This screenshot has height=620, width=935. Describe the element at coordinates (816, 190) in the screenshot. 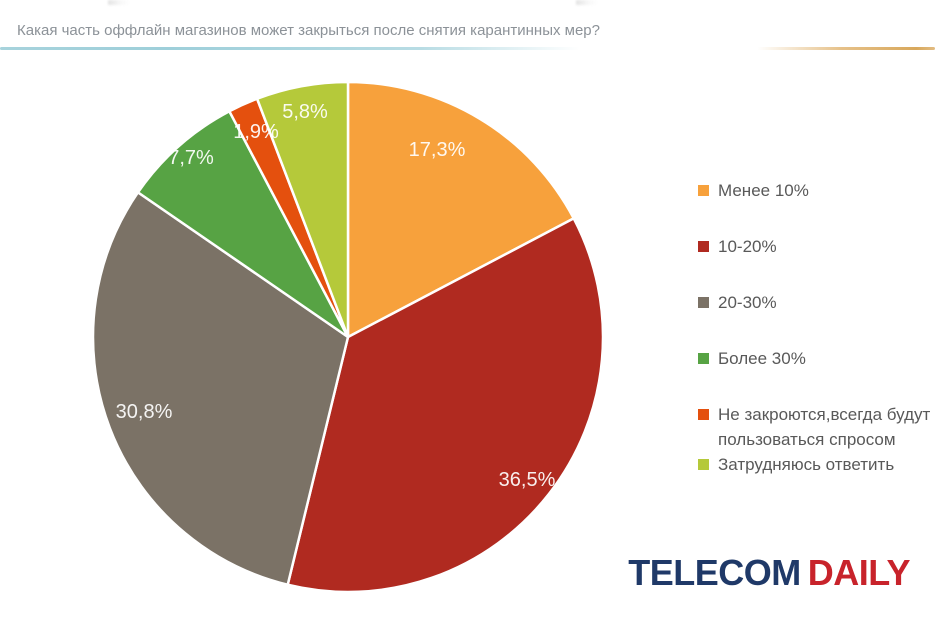

I see `legend-item-menee-10: Менее 10%` at that location.